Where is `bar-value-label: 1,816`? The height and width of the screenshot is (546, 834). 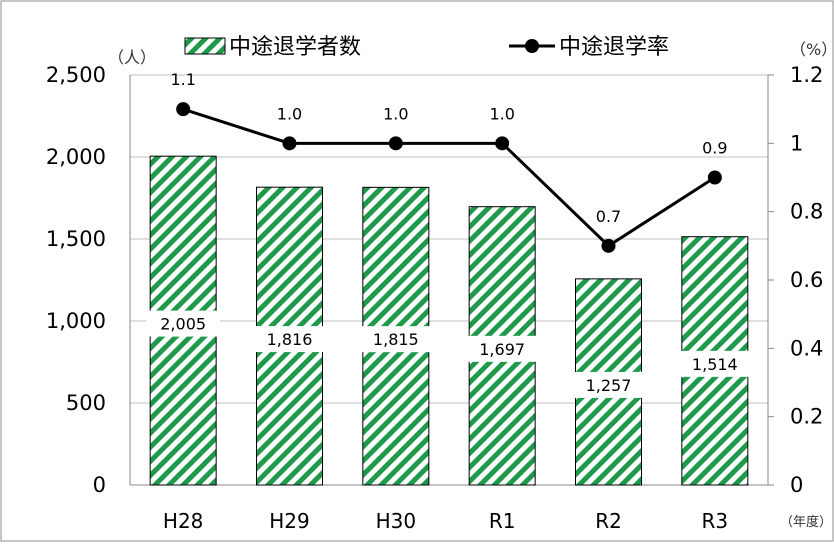
bar-value-label: 1,816 is located at coordinates (289, 339).